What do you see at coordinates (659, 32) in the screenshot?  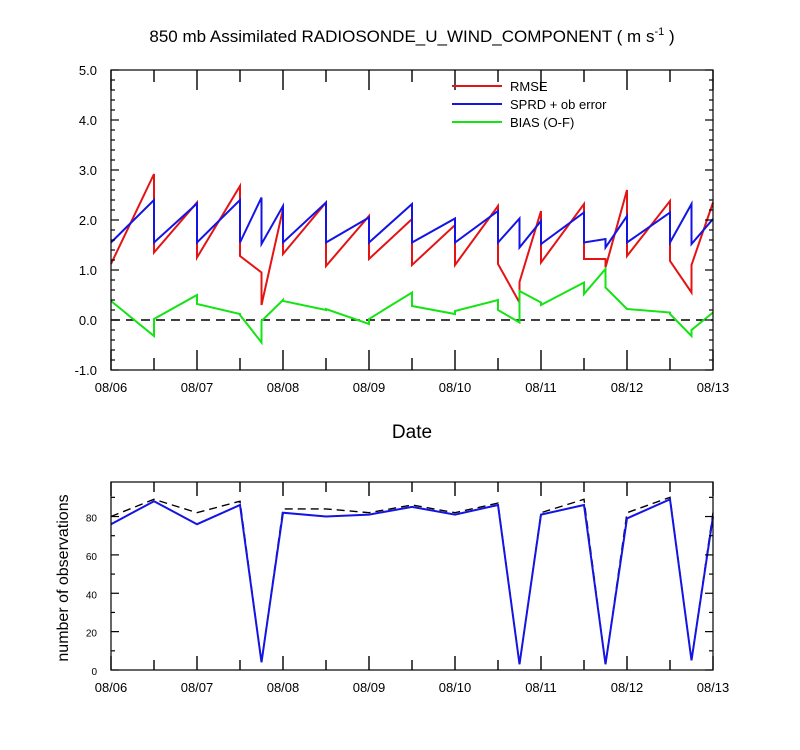 I see `chart-title-units-exponent: -1` at bounding box center [659, 32].